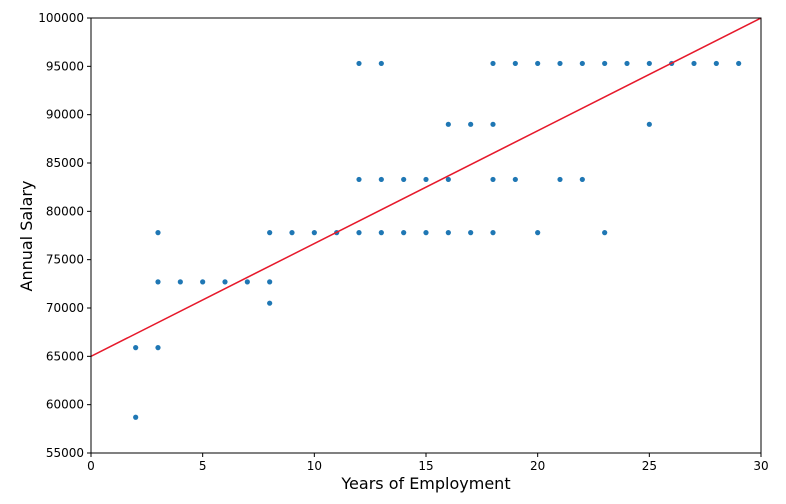 This screenshot has height=504, width=786. I want to click on y-tick-label: 90000, so click(65, 115).